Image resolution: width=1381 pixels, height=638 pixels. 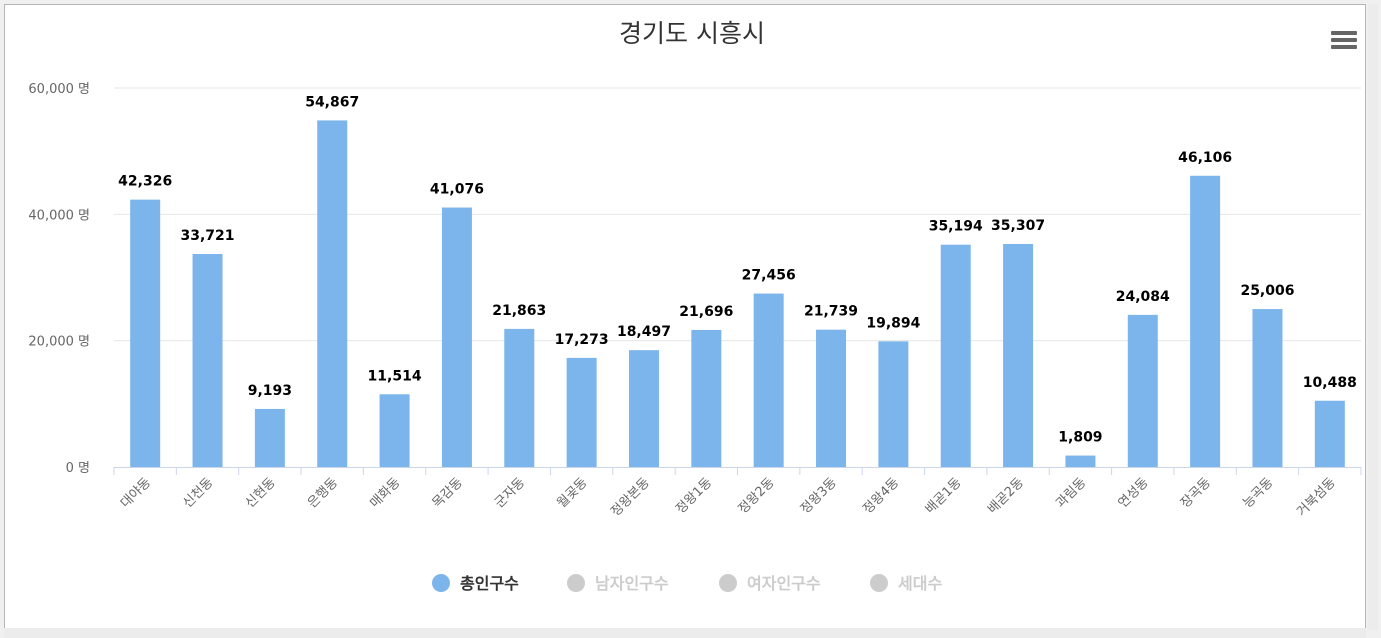 What do you see at coordinates (692, 33) in the screenshot?
I see `chart-title: 경기도 시흥시` at bounding box center [692, 33].